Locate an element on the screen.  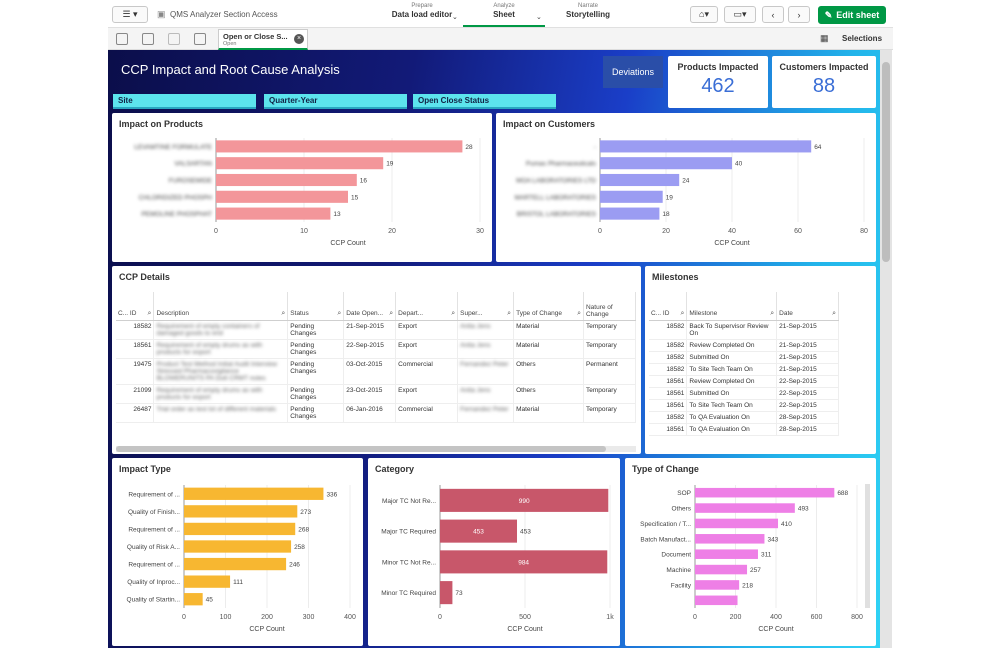
deviations-button: Deviations is located at coordinates (633, 72).